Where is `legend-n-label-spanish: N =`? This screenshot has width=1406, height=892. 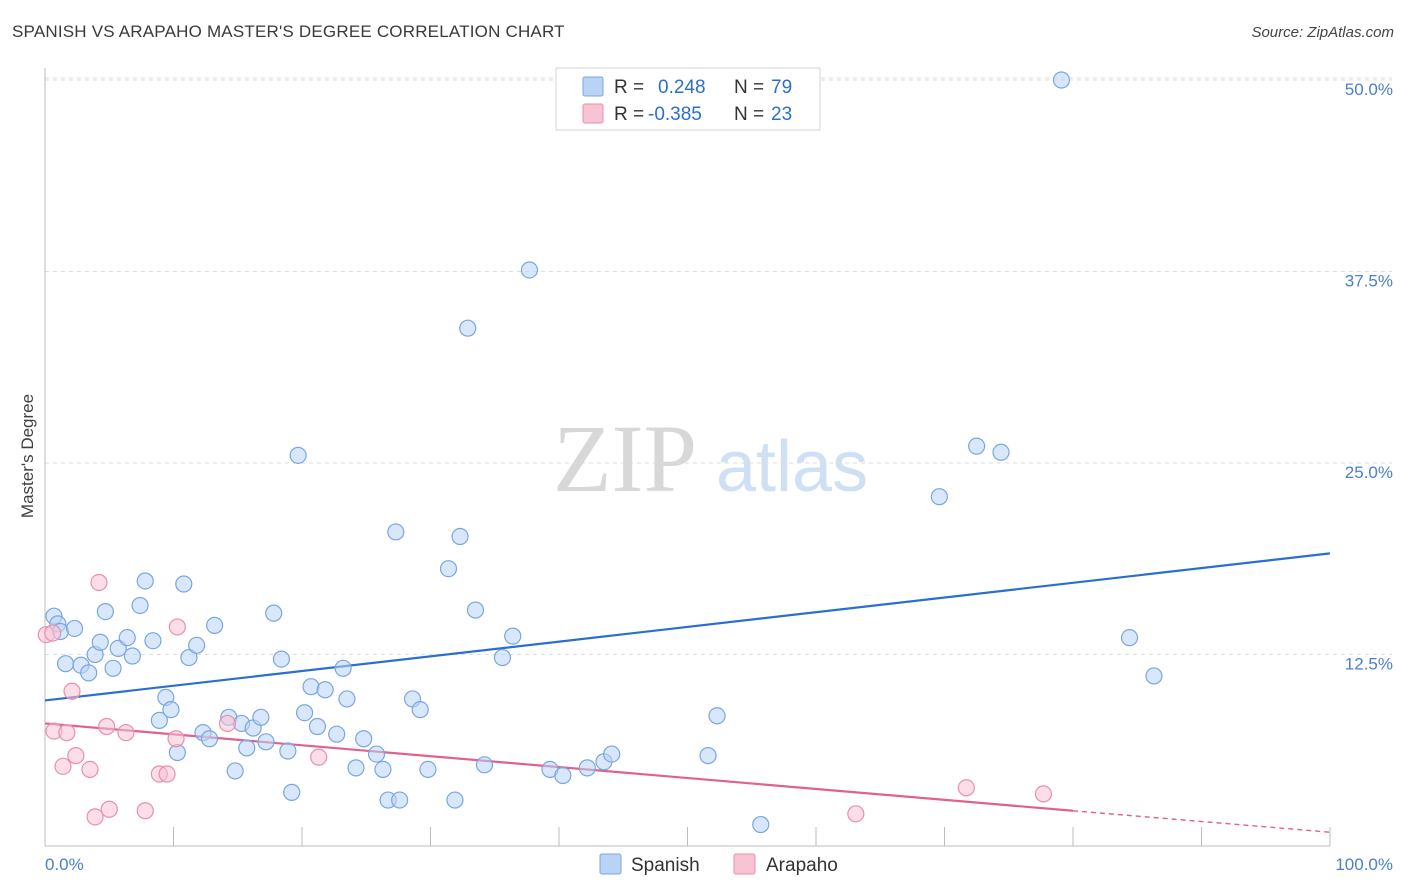
legend-n-label-spanish: N = is located at coordinates (749, 87).